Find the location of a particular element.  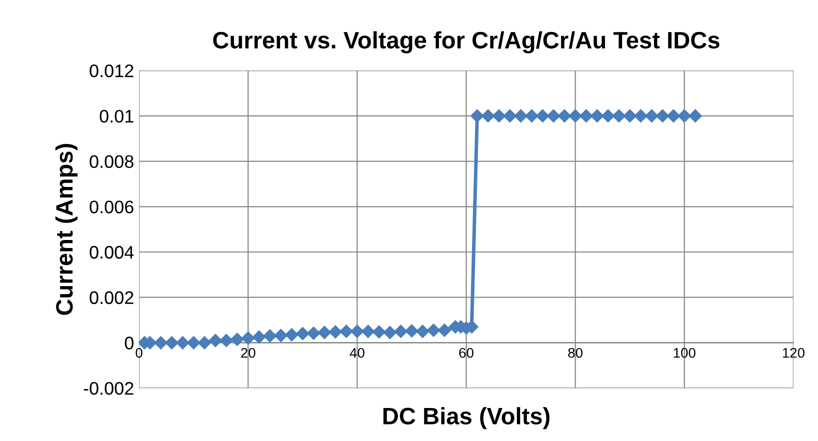

x-tick-label: 20 is located at coordinates (248, 353).